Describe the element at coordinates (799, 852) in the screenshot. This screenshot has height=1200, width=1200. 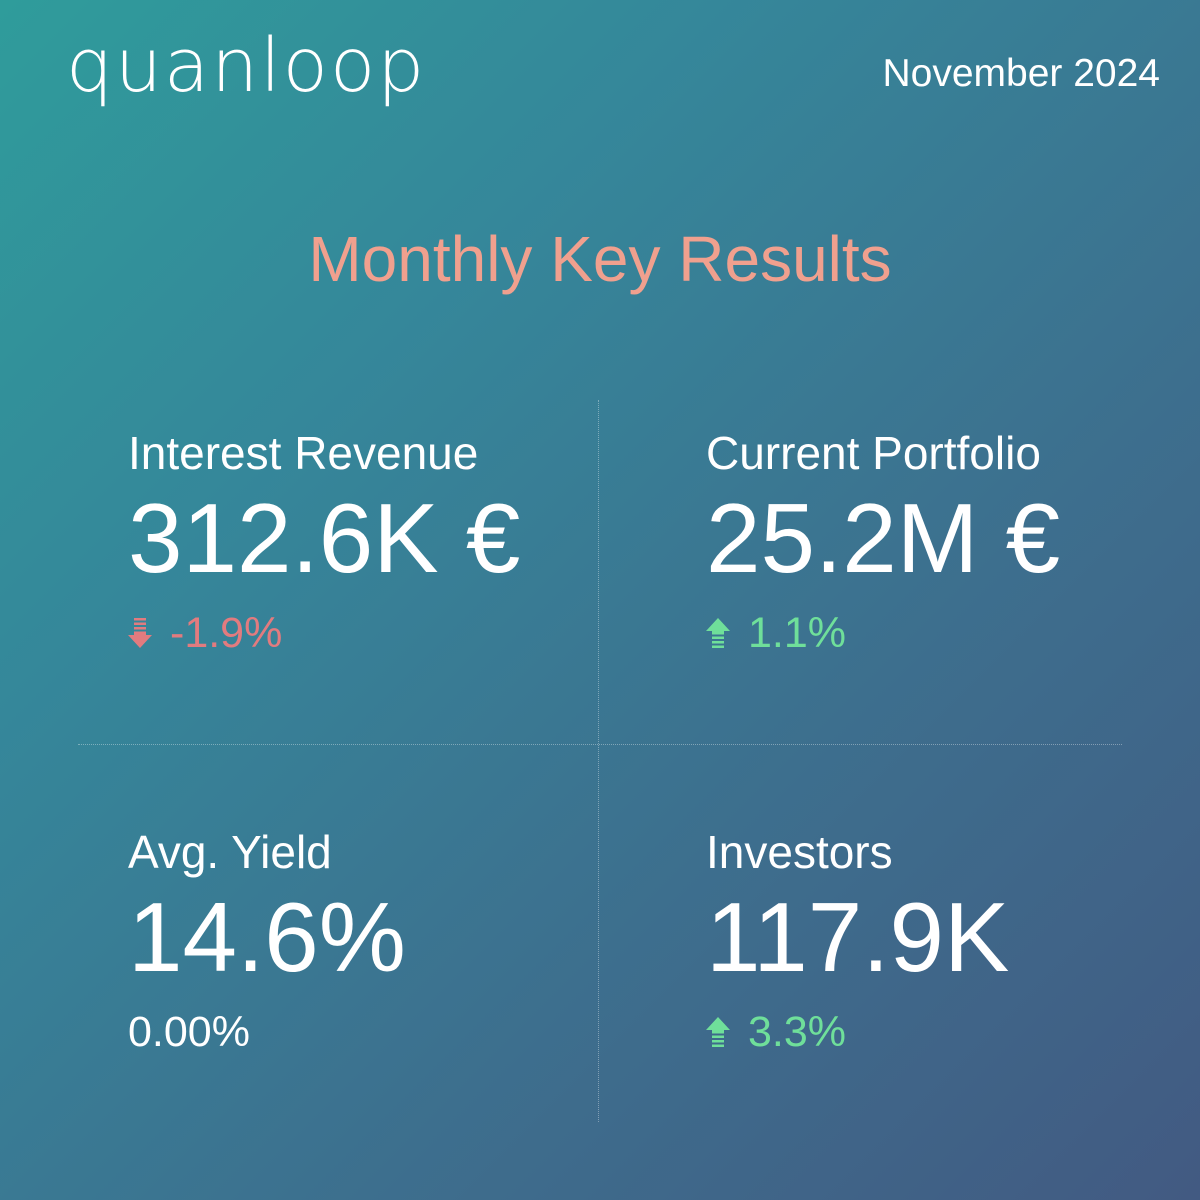
I see `metric-label: Investors` at that location.